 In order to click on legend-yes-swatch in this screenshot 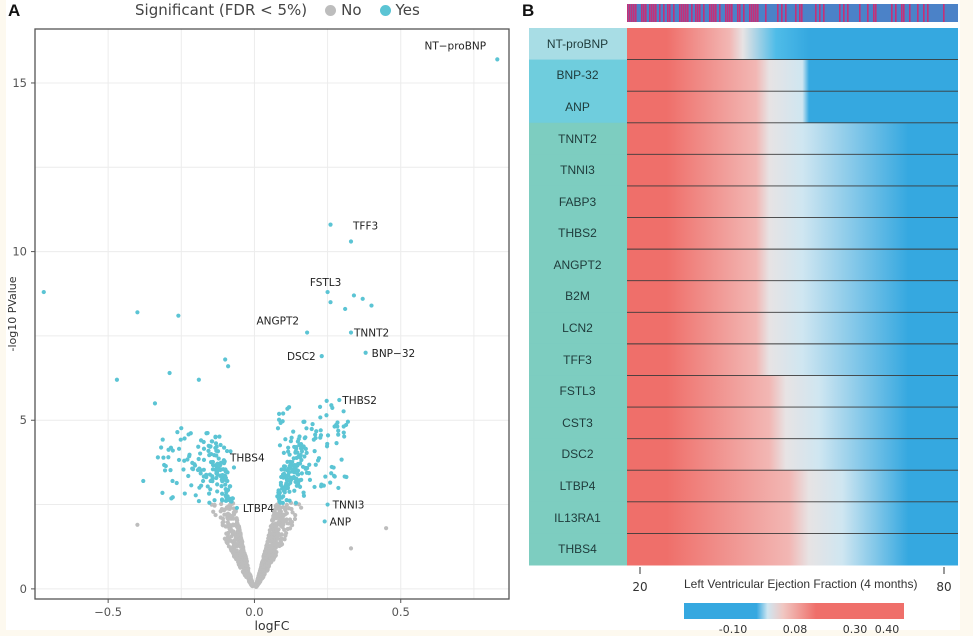, I will do `click(385, 10)`.